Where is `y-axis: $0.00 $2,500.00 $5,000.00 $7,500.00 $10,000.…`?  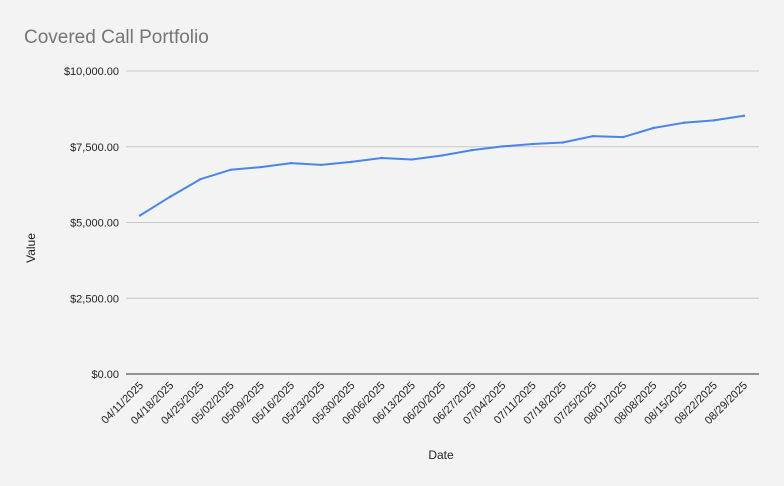 y-axis: $0.00 $2,500.00 $5,000.00 $7,500.00 $10,000.… is located at coordinates (91, 223).